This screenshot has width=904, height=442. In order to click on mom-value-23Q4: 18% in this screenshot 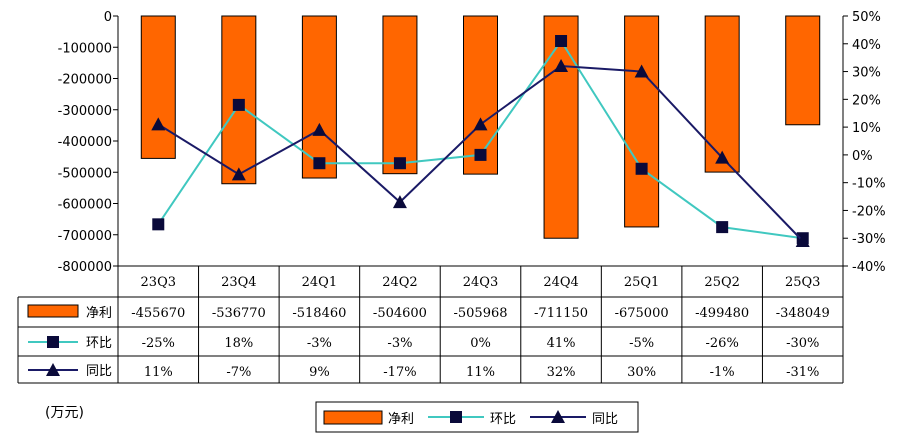, I will do `click(238, 343)`.